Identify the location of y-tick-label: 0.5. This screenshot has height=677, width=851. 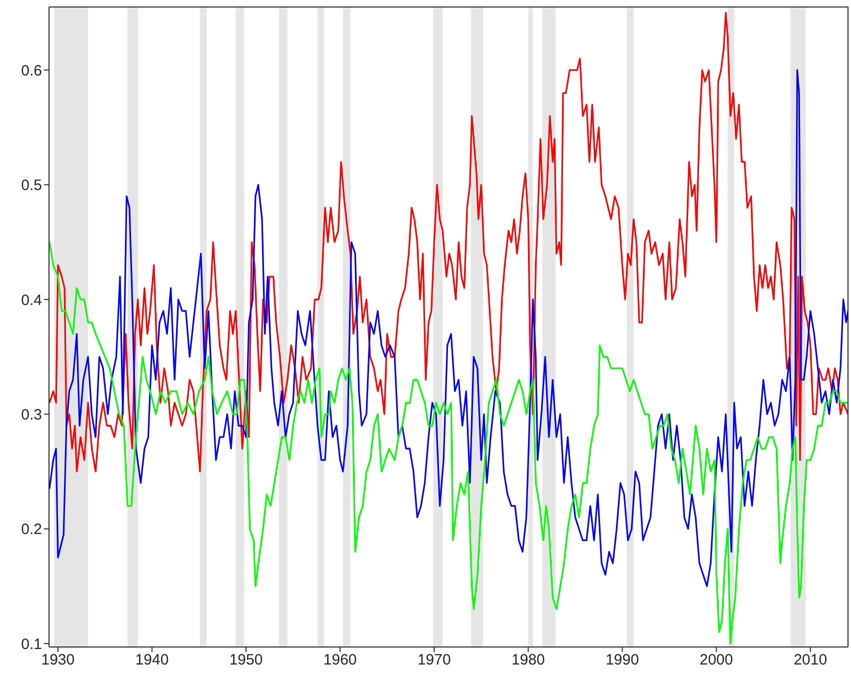
(31, 185).